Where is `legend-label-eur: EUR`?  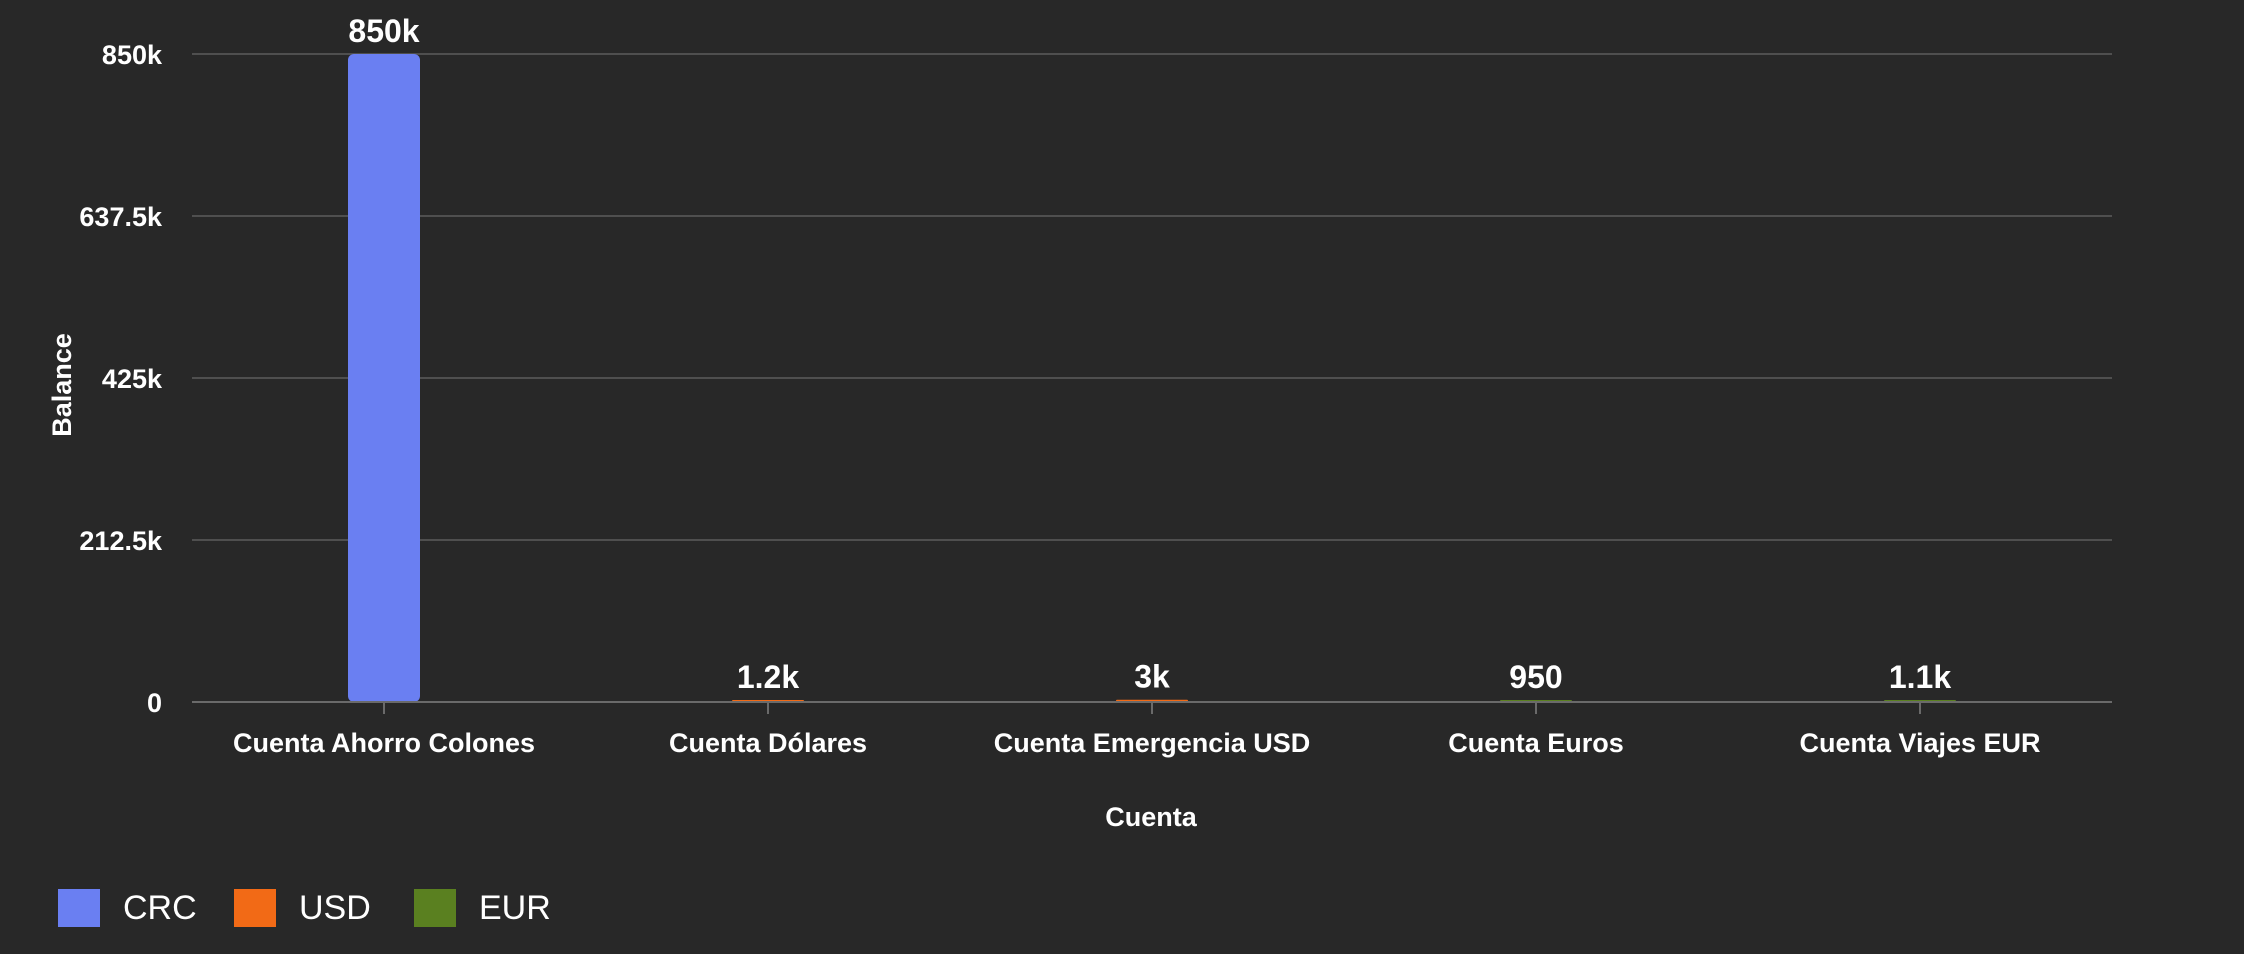
legend-label-eur: EUR is located at coordinates (515, 908).